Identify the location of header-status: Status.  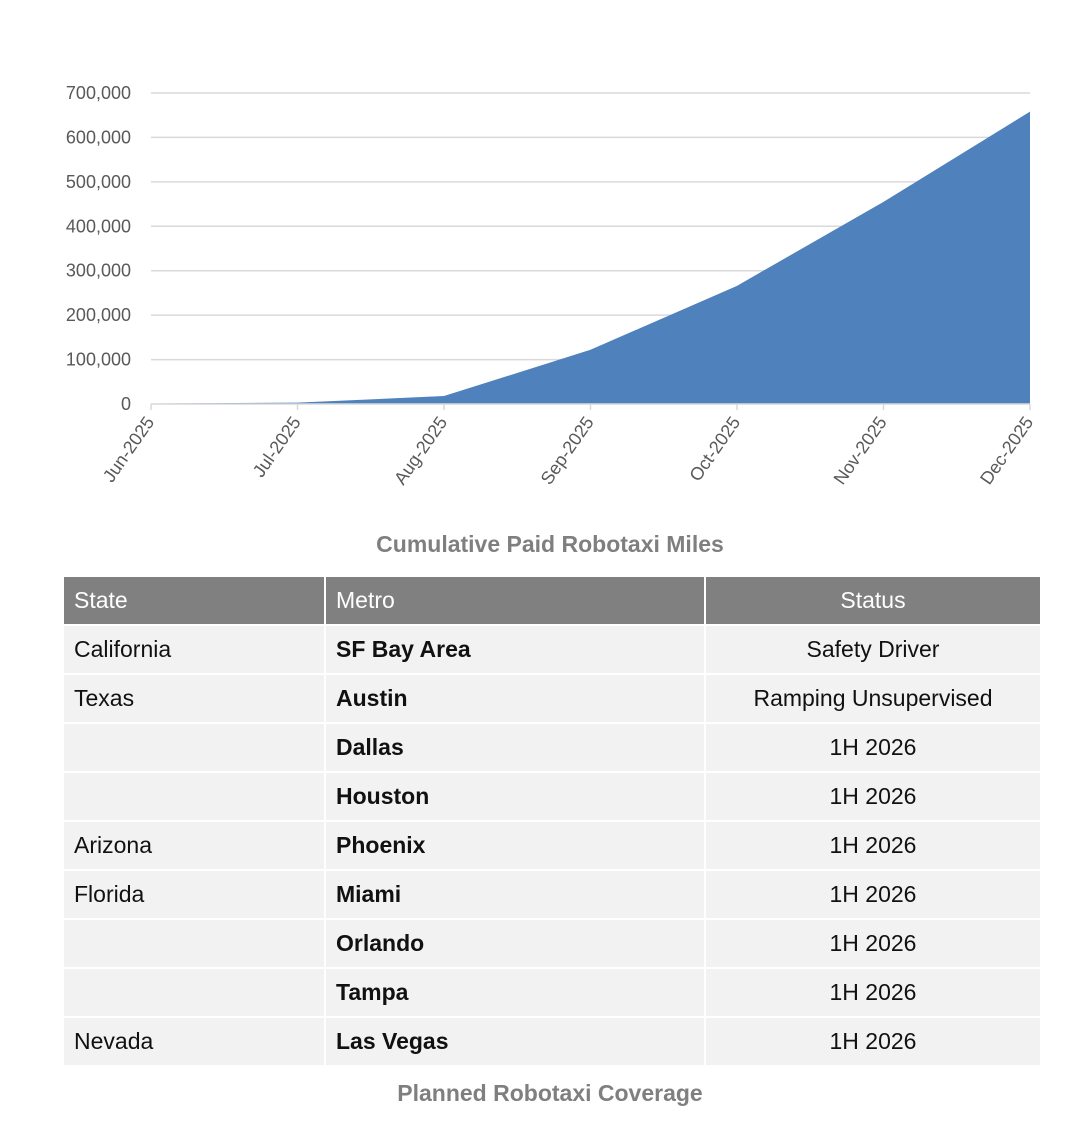
(873, 600).